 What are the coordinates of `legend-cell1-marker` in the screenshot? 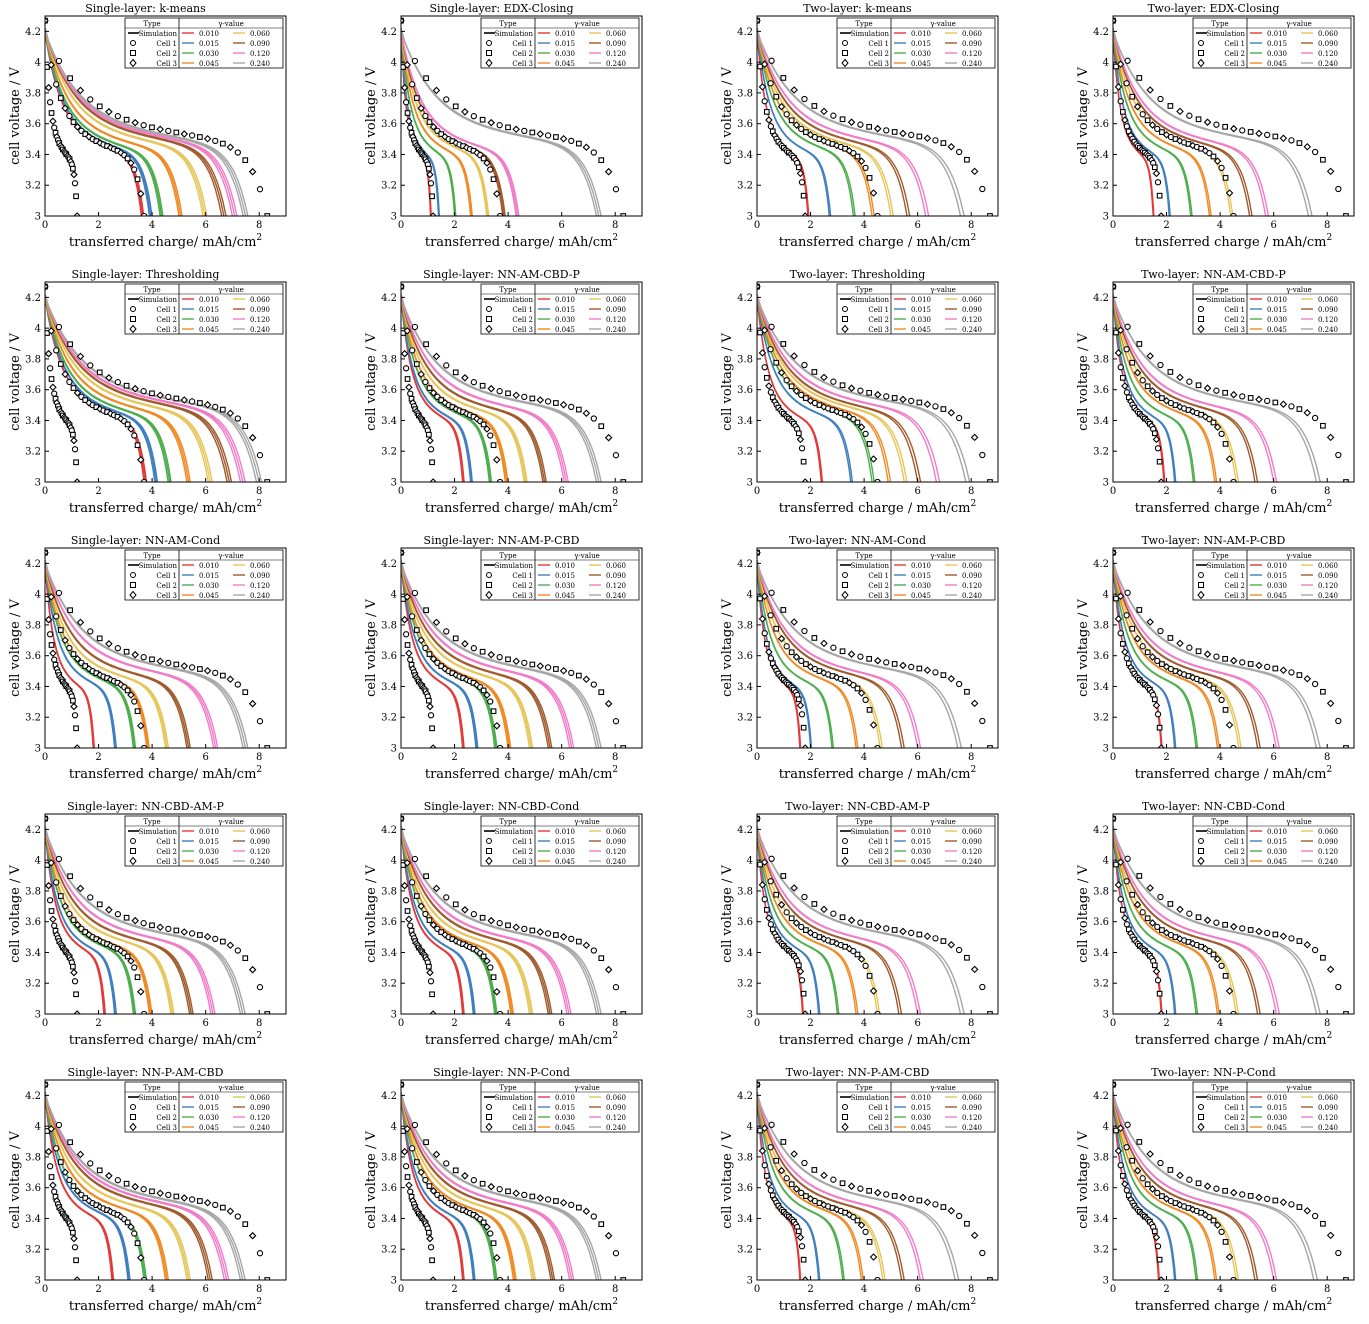 It's located at (133, 575).